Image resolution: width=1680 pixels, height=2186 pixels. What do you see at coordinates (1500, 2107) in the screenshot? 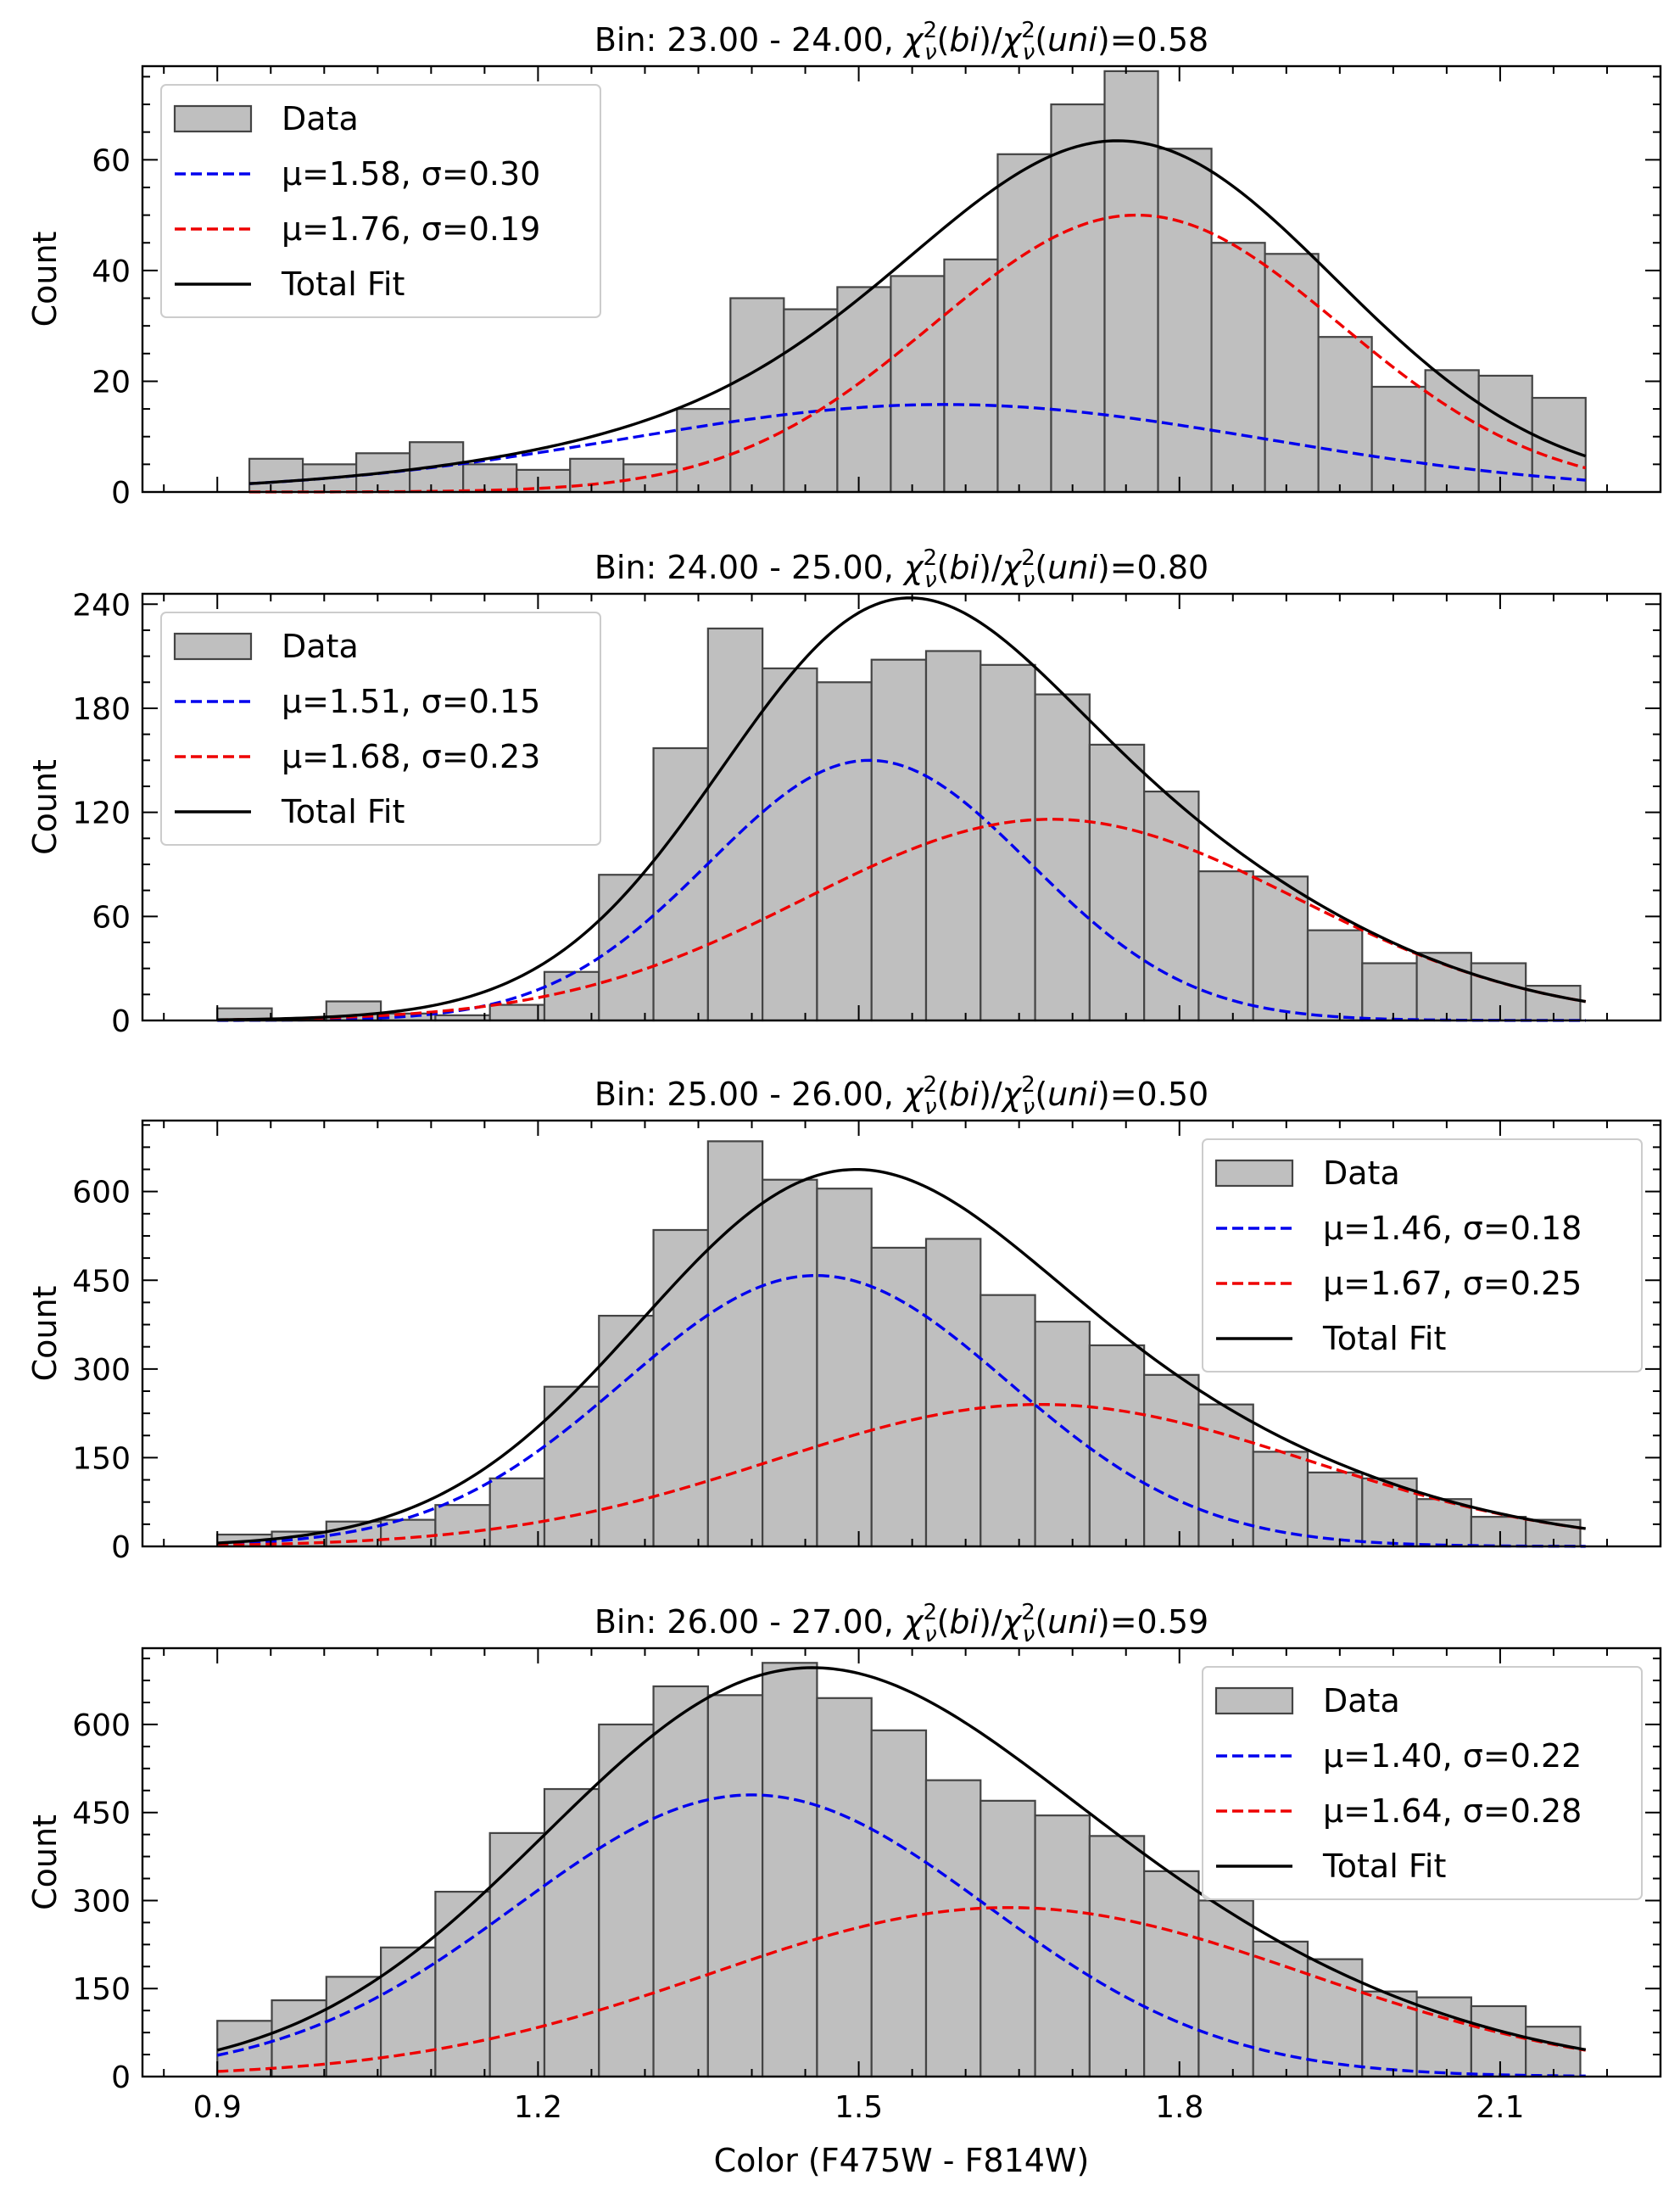
I see `x-tick-label: 2.1` at bounding box center [1500, 2107].